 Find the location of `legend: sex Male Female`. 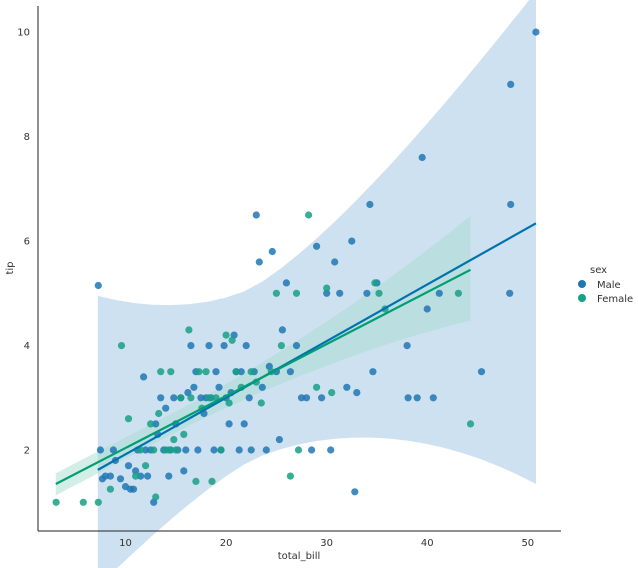

legend: sex Male Female is located at coordinates (605, 285).